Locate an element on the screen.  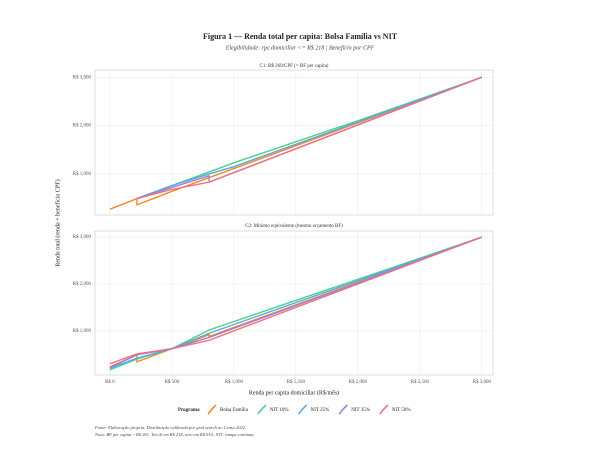
legend-title: Programa is located at coordinates (189, 410).